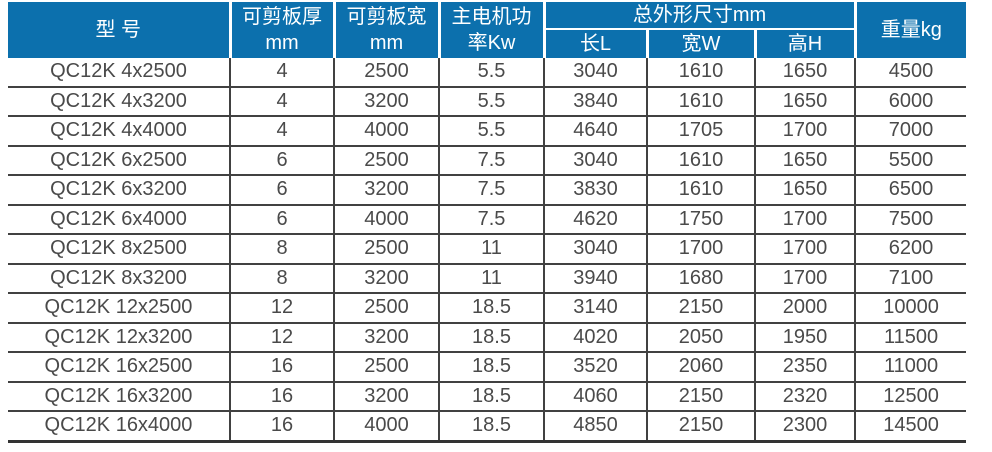 This screenshot has height=452, width=992. I want to click on table-row: QC12K 6x4000 6 4000 7.5 4620 1750 1700 7500, so click(487, 219).